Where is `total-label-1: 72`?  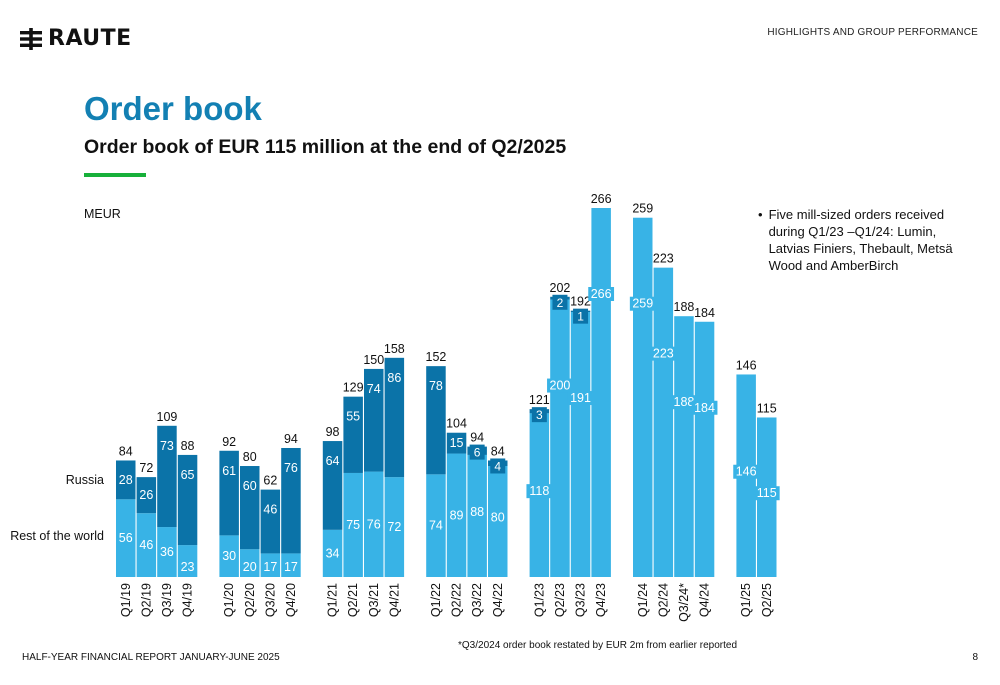 total-label-1: 72 is located at coordinates (146, 468).